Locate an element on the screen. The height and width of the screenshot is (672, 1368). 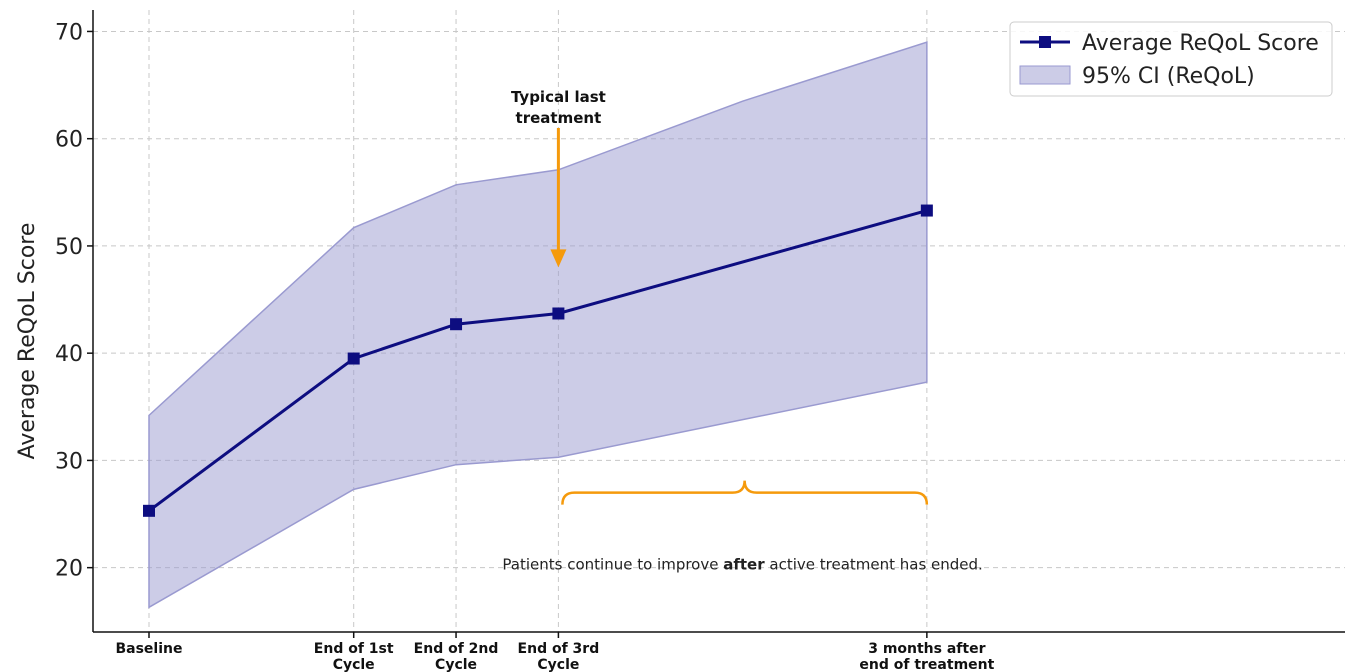
y-tick-label-40: 40 is located at coordinates (69, 354).